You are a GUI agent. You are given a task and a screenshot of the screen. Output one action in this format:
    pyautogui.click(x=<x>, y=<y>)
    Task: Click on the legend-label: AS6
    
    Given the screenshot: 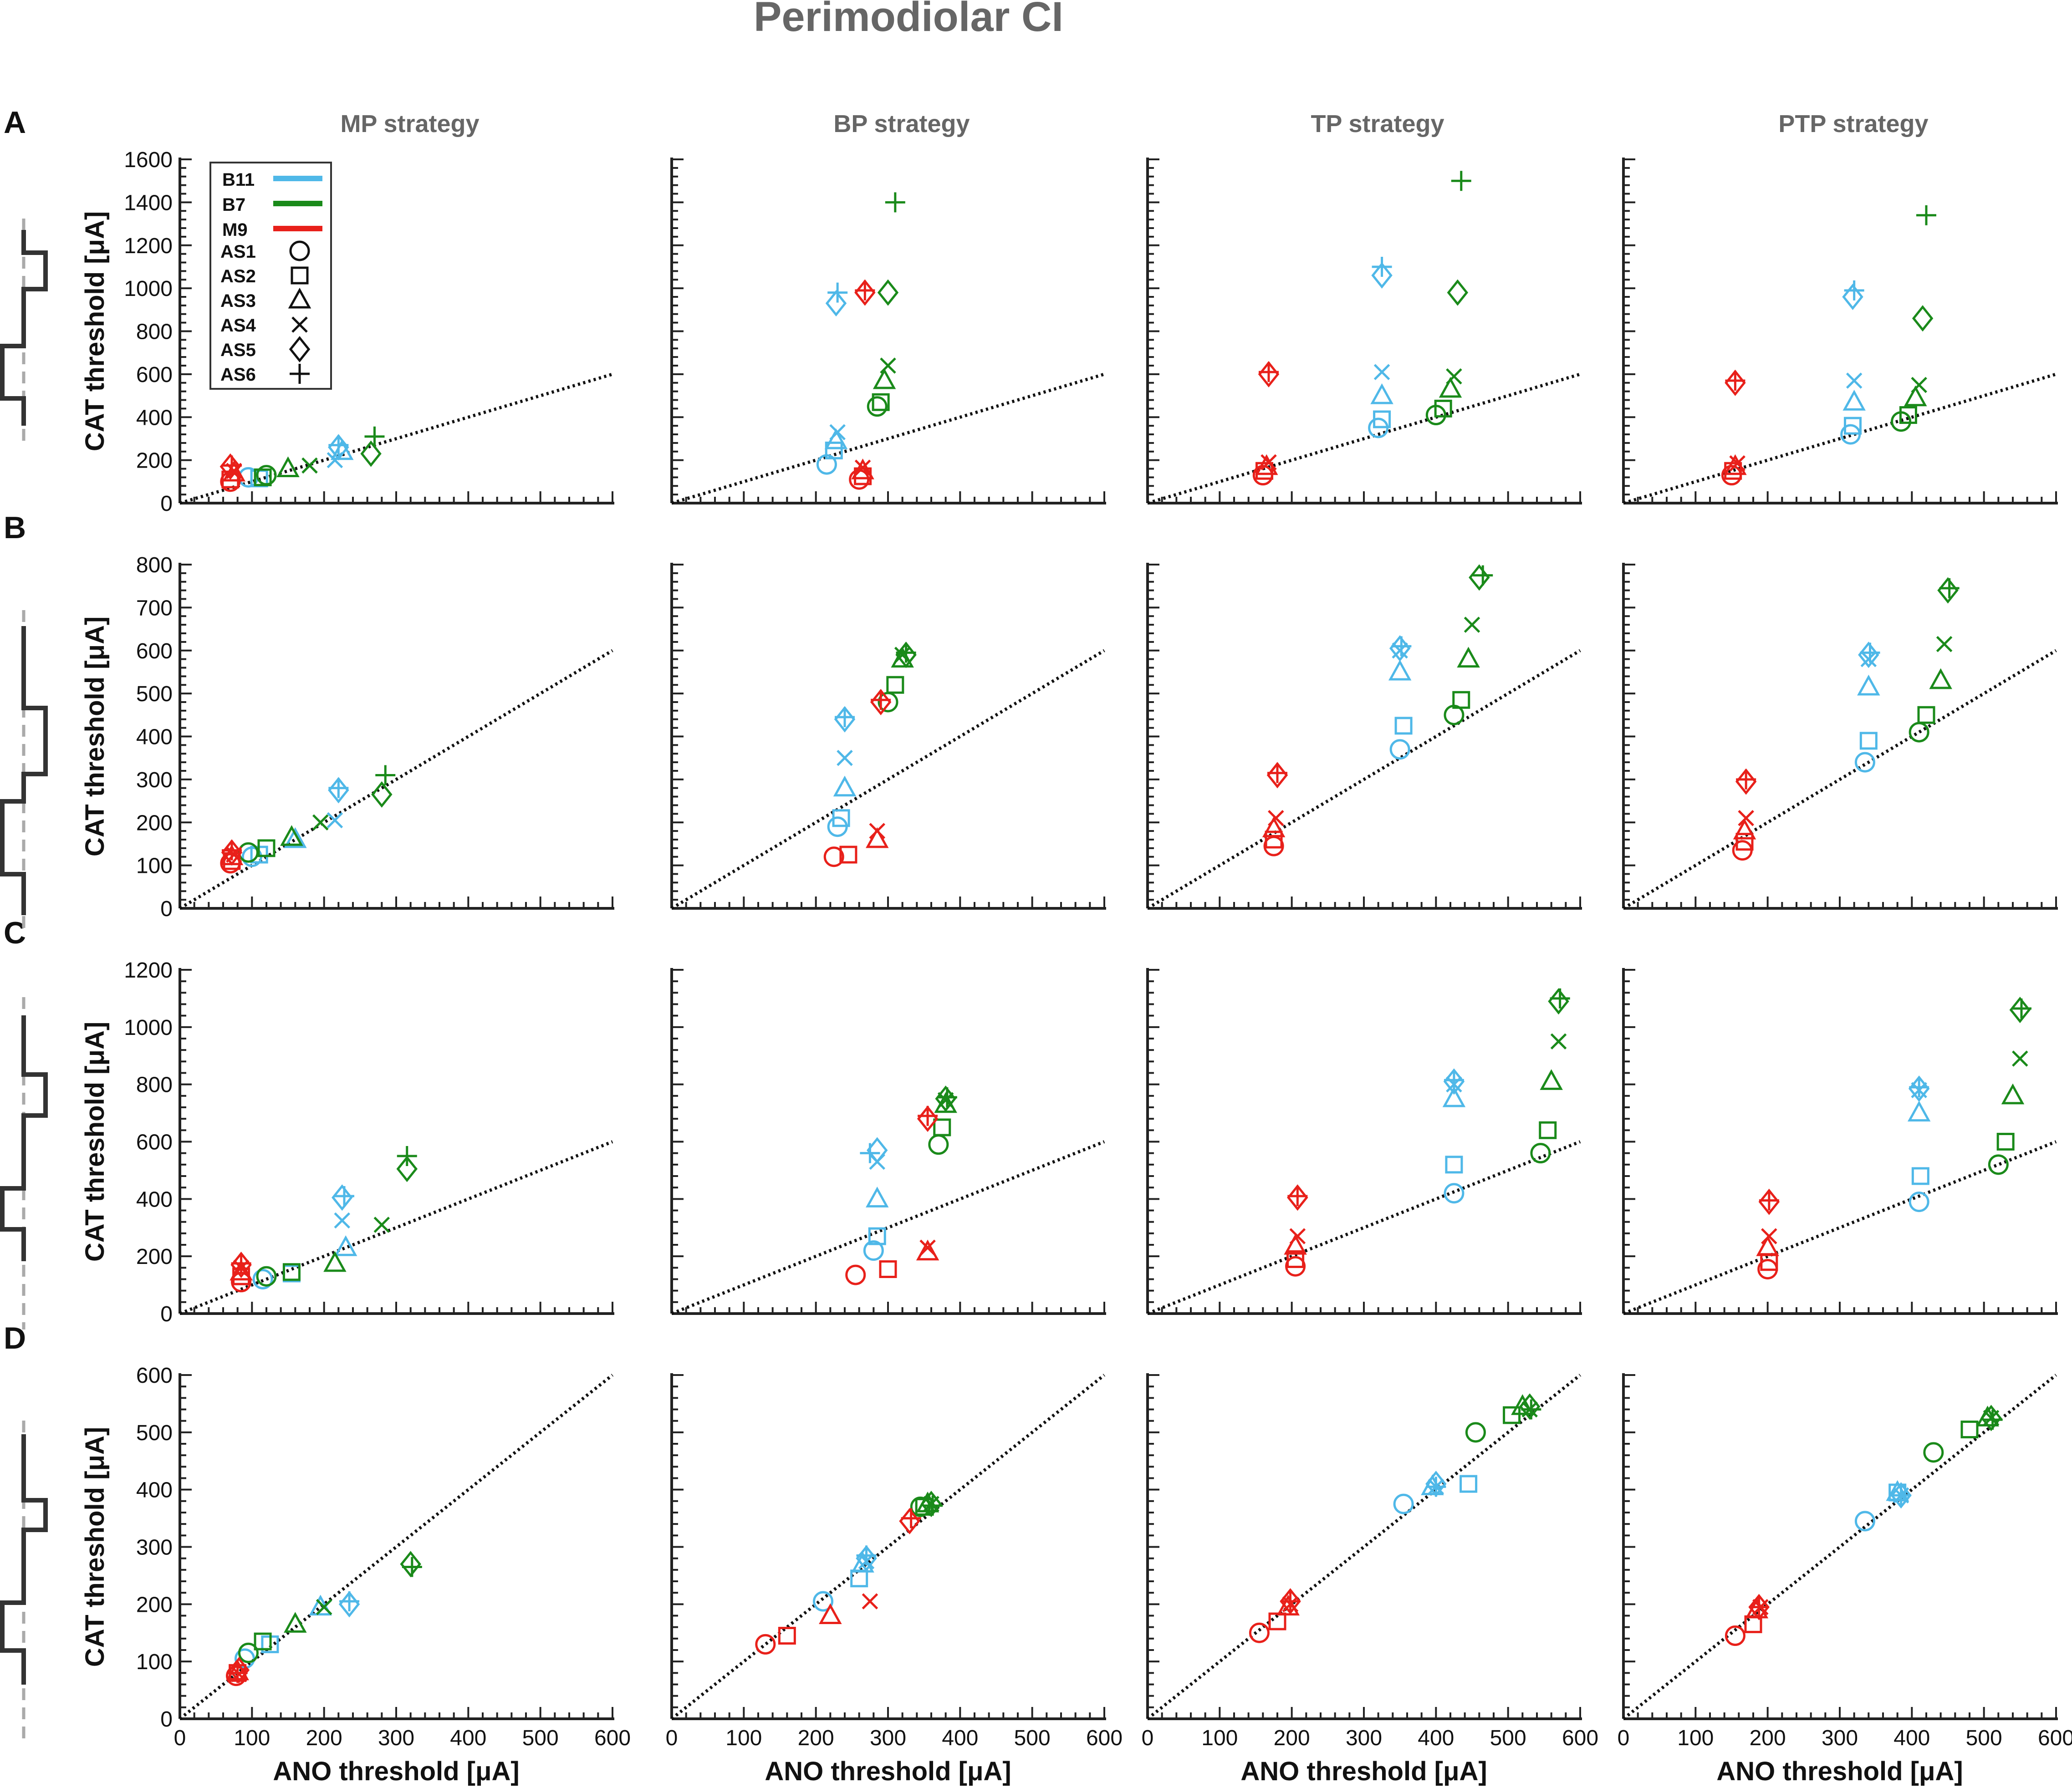 What is the action you would take?
    pyautogui.click(x=238, y=375)
    